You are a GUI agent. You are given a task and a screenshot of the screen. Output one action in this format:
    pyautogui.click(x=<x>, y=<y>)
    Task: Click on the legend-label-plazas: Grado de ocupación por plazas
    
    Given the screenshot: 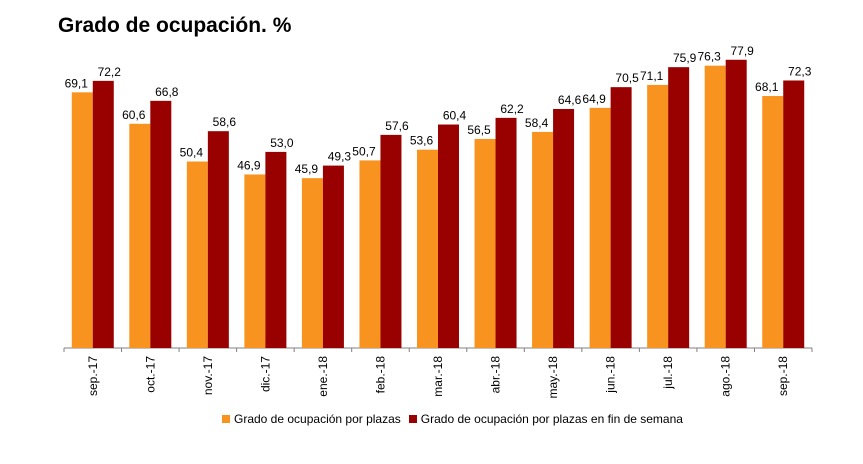 What is the action you would take?
    pyautogui.click(x=317, y=419)
    